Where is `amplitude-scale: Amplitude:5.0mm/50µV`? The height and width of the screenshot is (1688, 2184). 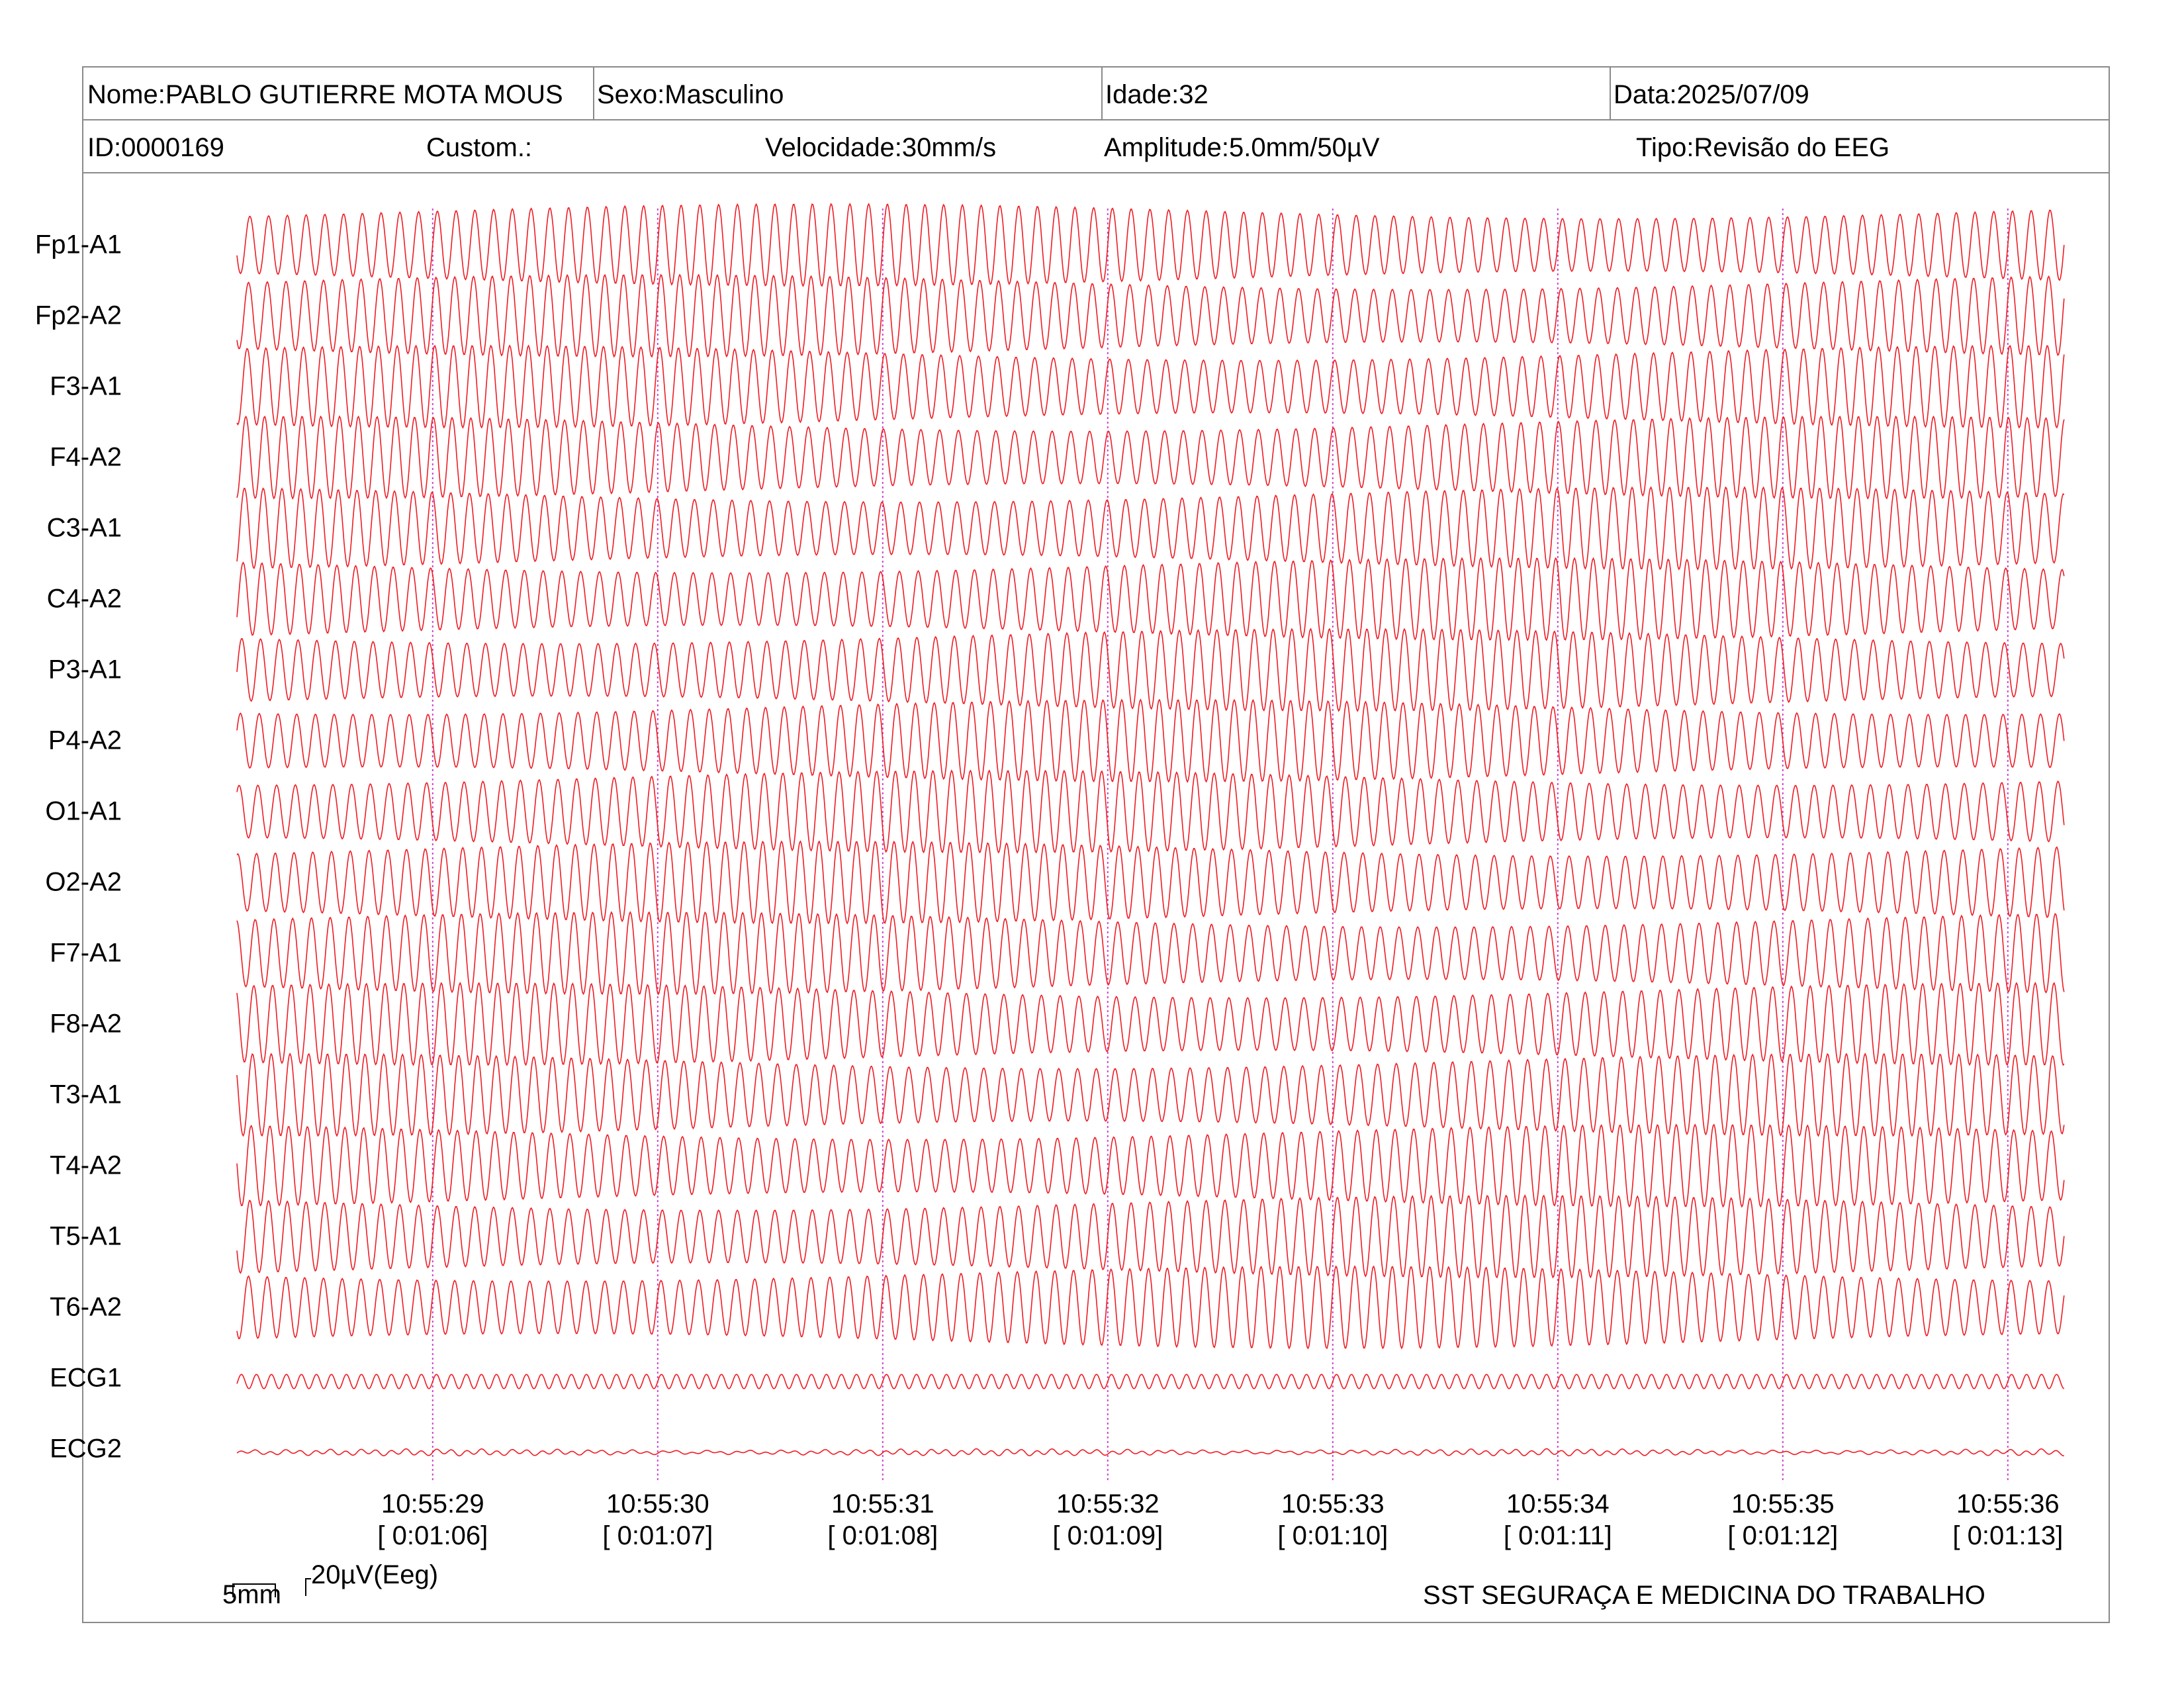 amplitude-scale: Amplitude:5.0mm/50µV is located at coordinates (1242, 147).